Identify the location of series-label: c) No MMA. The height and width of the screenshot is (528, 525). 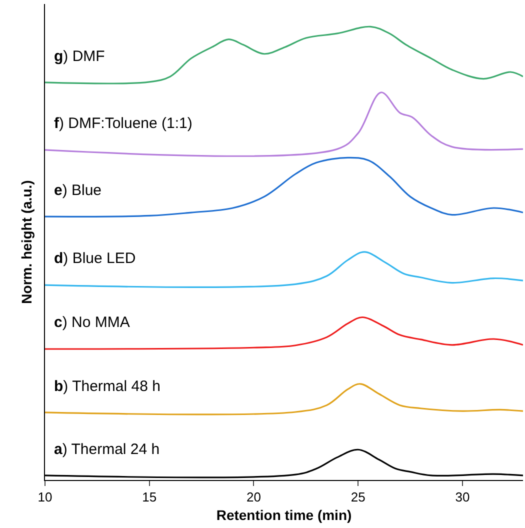
(92, 322).